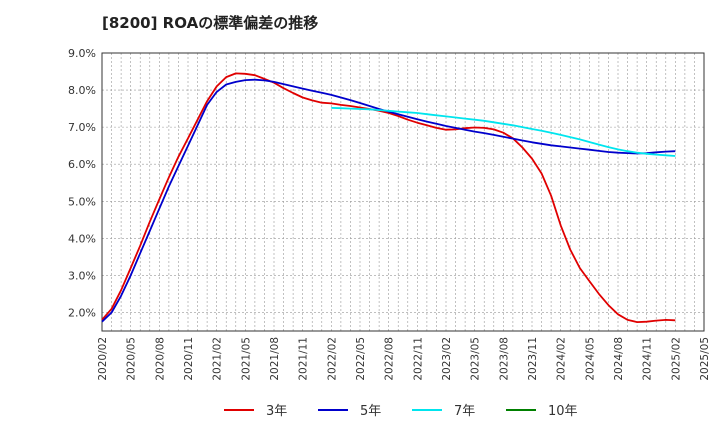 The width and height of the screenshot is (720, 440). I want to click on y-tick-label: 8.0%, so click(82, 90).